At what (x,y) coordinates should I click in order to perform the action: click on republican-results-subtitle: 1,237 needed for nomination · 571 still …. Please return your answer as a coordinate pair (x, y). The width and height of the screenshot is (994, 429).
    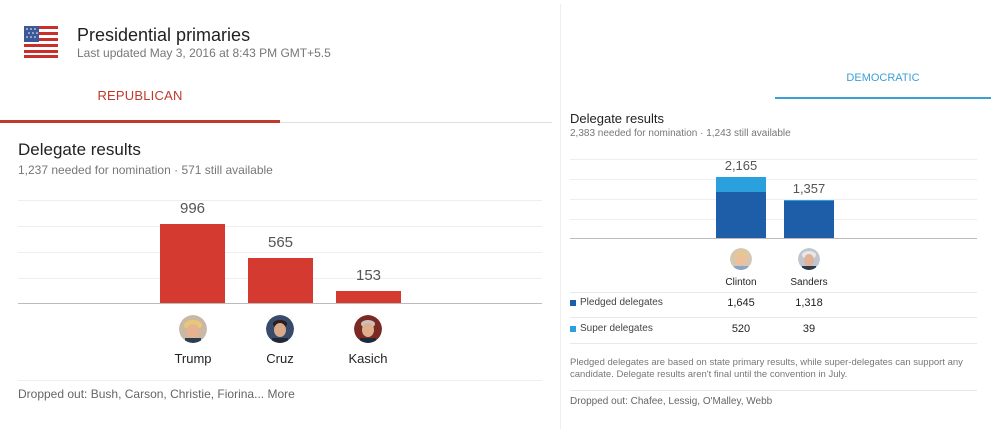
    Looking at the image, I should click on (145, 170).